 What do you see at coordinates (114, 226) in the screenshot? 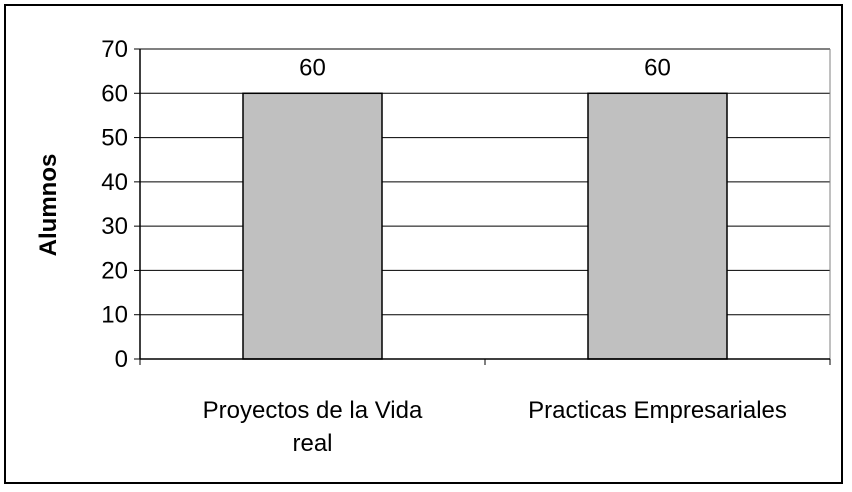
I see `y-tick-label: 30` at bounding box center [114, 226].